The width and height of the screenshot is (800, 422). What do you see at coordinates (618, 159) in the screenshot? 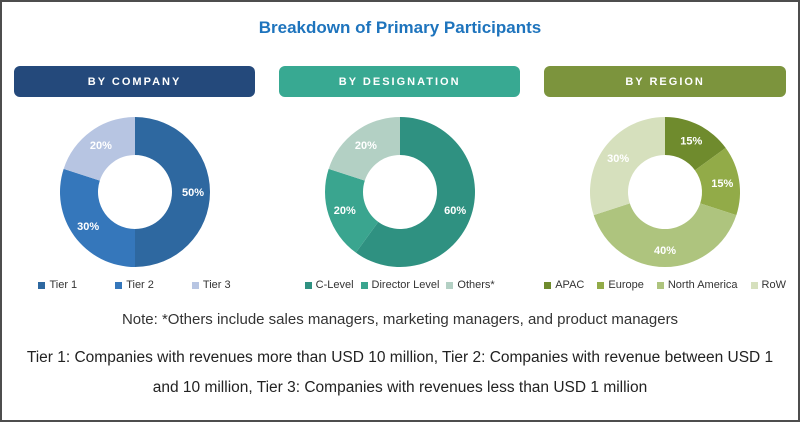
I see `data-label-row: 30%` at bounding box center [618, 159].